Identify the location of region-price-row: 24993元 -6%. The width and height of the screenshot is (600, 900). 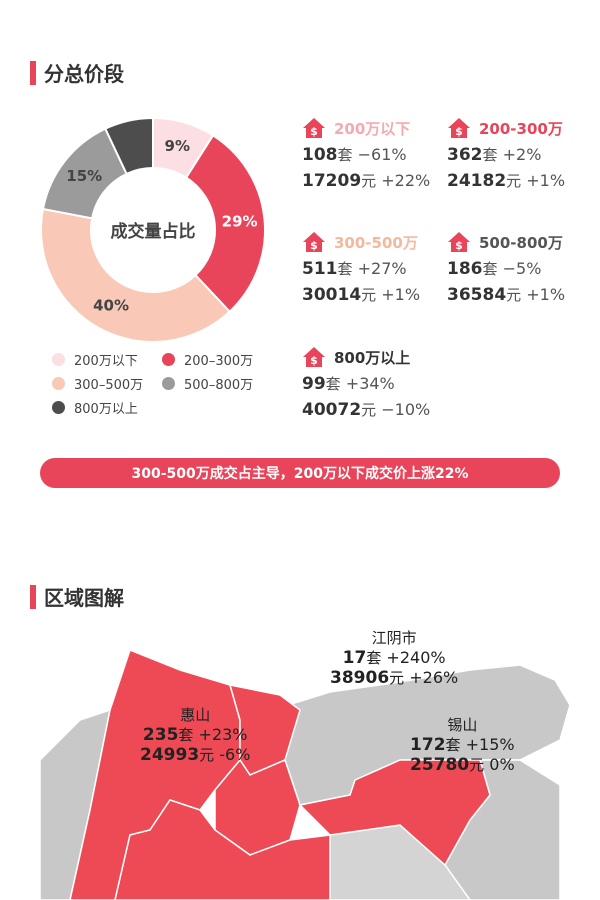
(195, 755).